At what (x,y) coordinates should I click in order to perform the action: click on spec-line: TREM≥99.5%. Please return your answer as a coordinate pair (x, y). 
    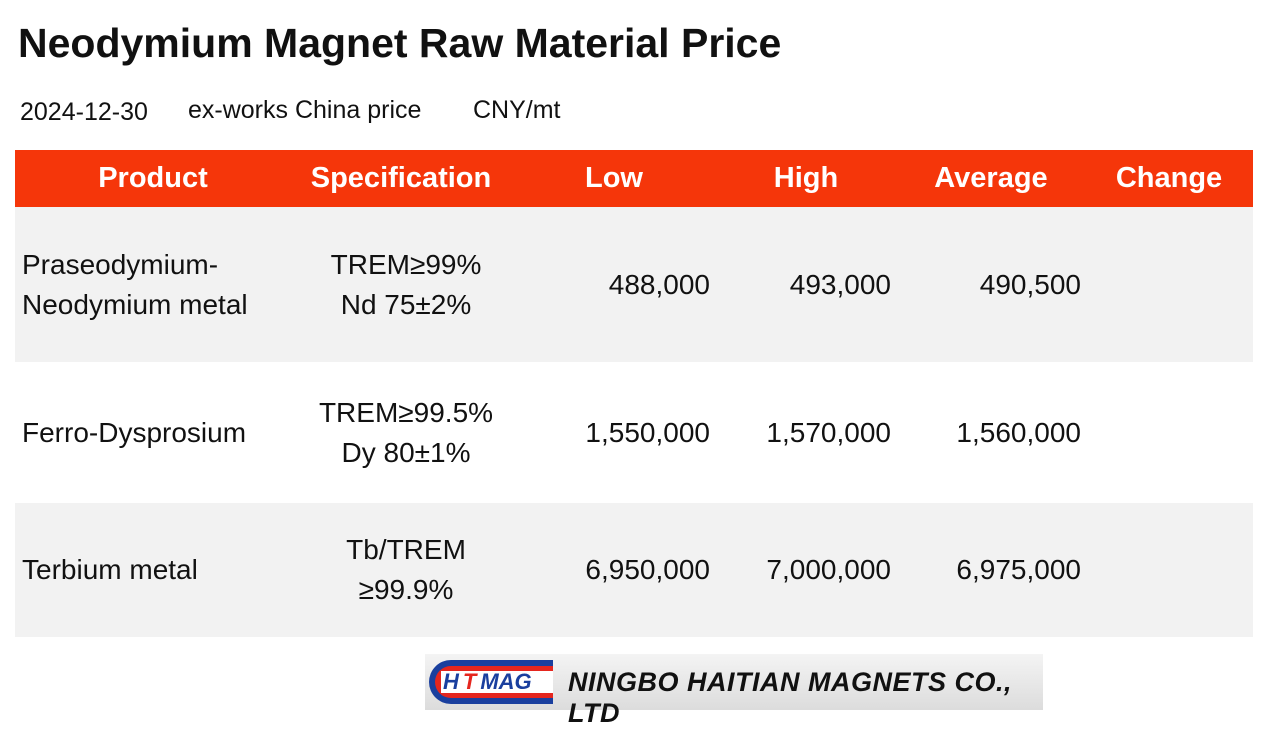
    Looking at the image, I should click on (406, 412).